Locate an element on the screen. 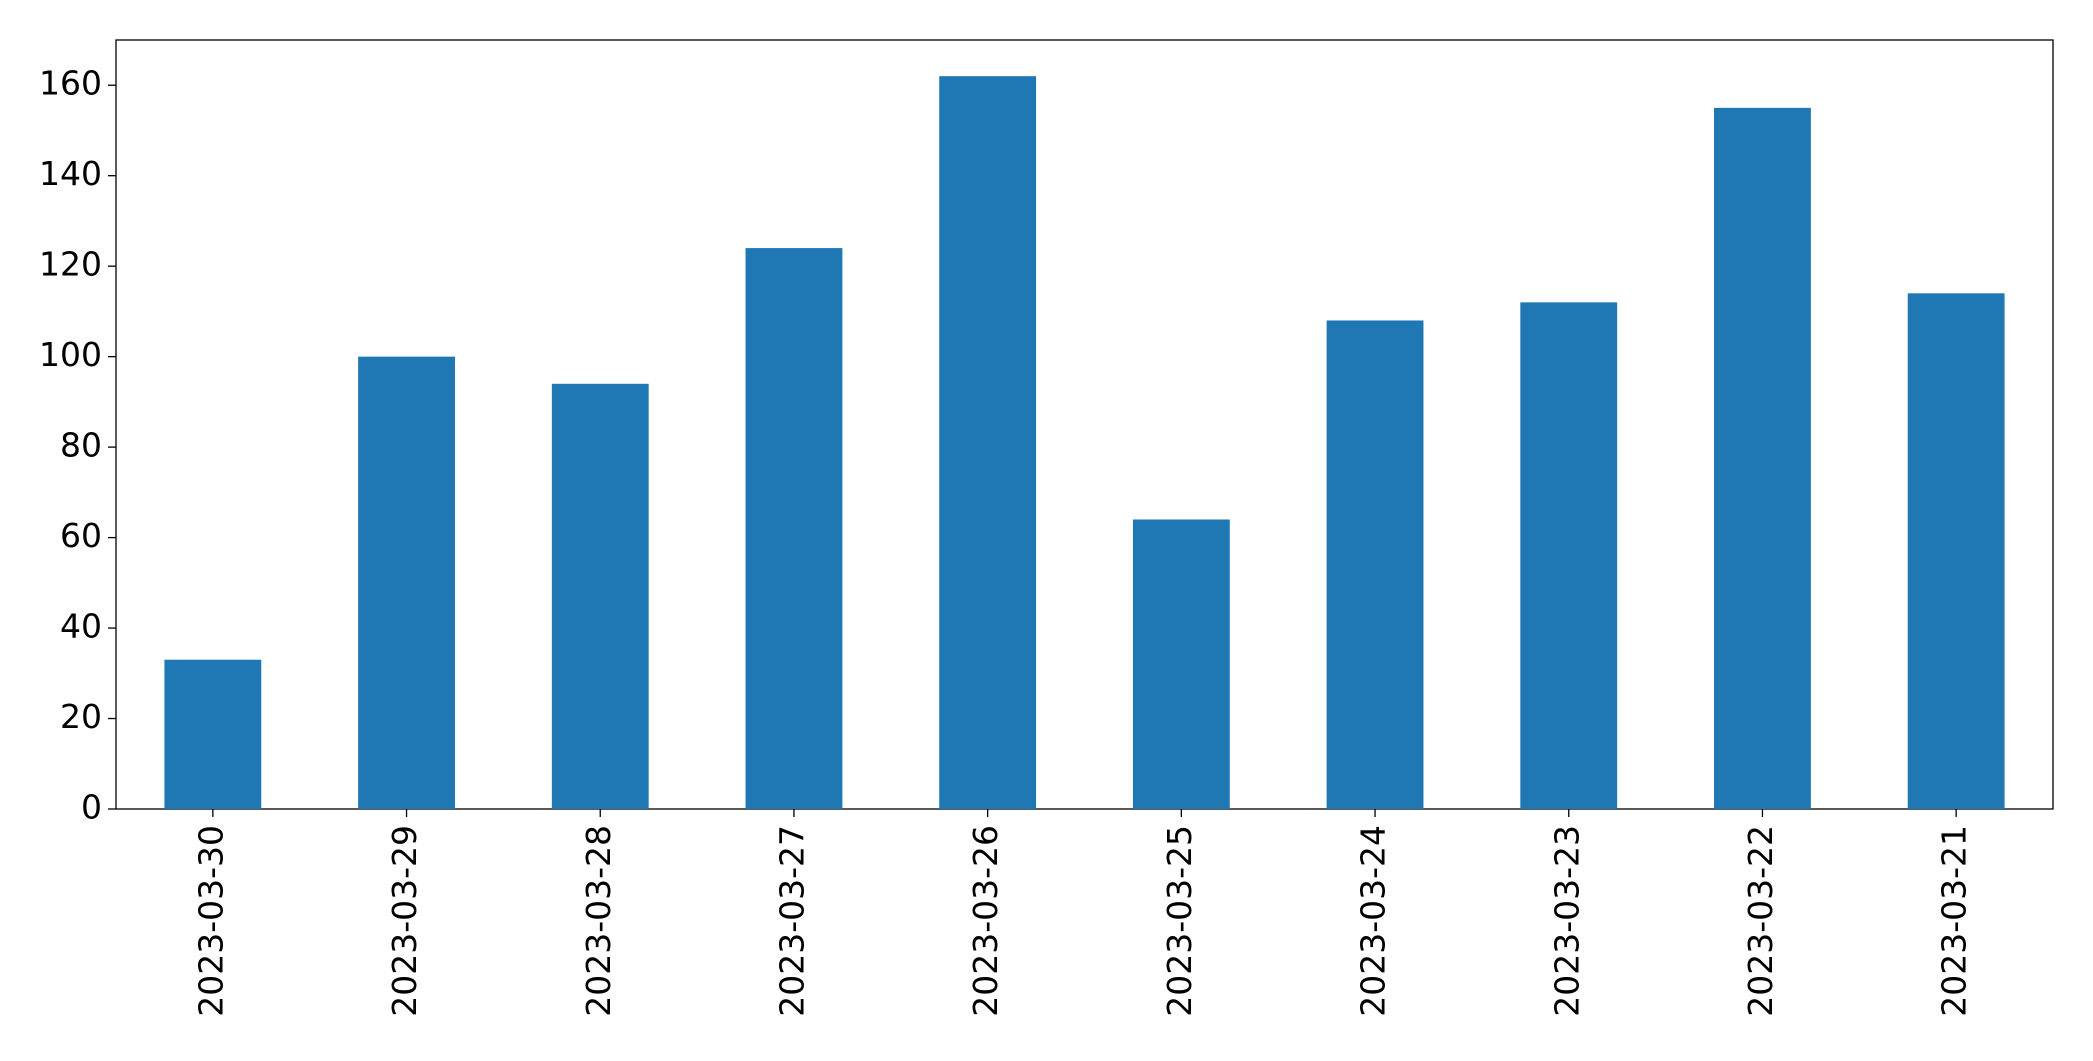  y-tick-label: 100 is located at coordinates (70, 354).